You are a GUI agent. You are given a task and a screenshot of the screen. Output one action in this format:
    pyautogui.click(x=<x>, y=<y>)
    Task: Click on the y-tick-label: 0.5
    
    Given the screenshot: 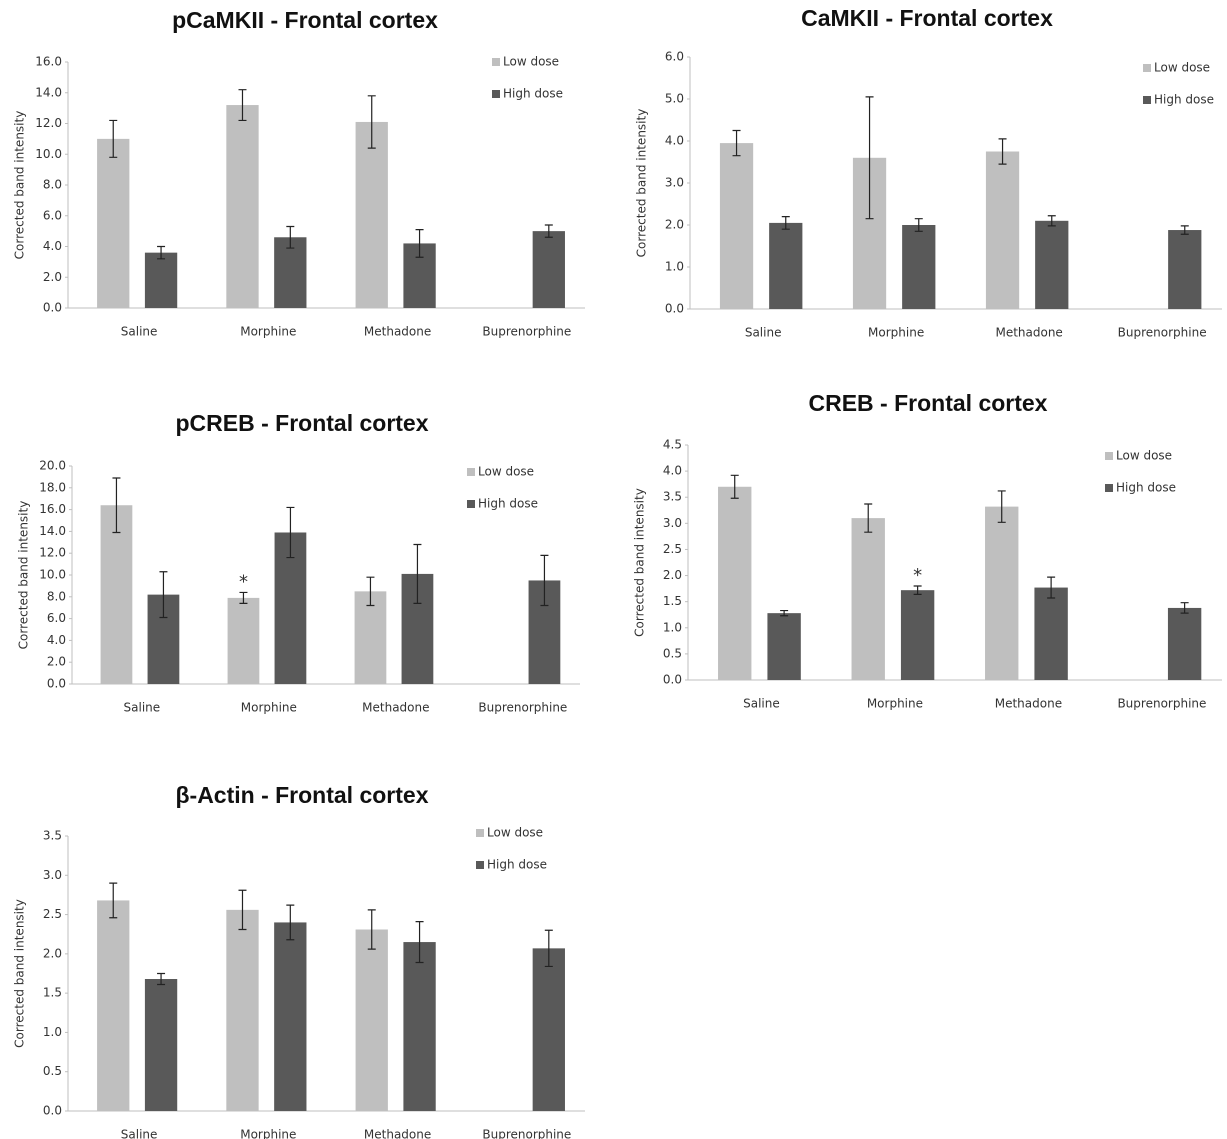 What is the action you would take?
    pyautogui.click(x=52, y=1071)
    